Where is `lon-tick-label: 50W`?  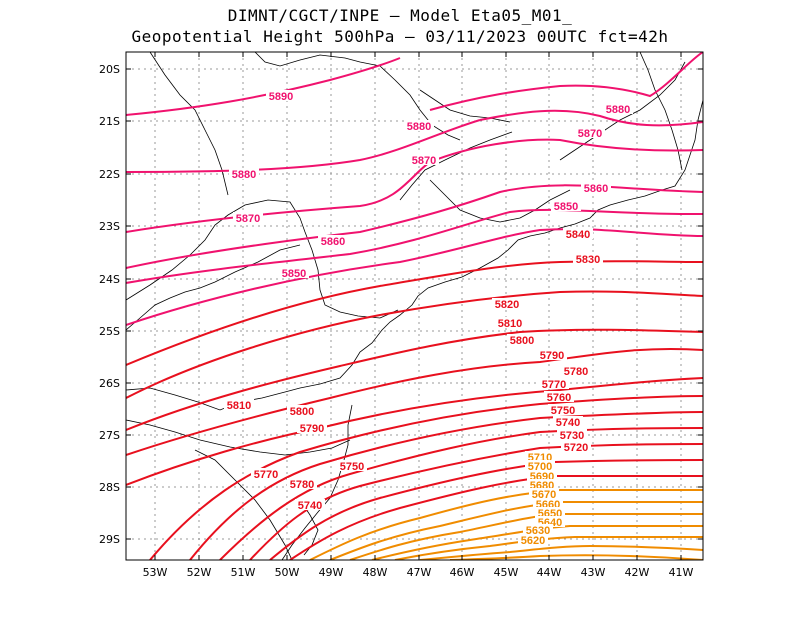
lon-tick-label: 50W is located at coordinates (287, 572).